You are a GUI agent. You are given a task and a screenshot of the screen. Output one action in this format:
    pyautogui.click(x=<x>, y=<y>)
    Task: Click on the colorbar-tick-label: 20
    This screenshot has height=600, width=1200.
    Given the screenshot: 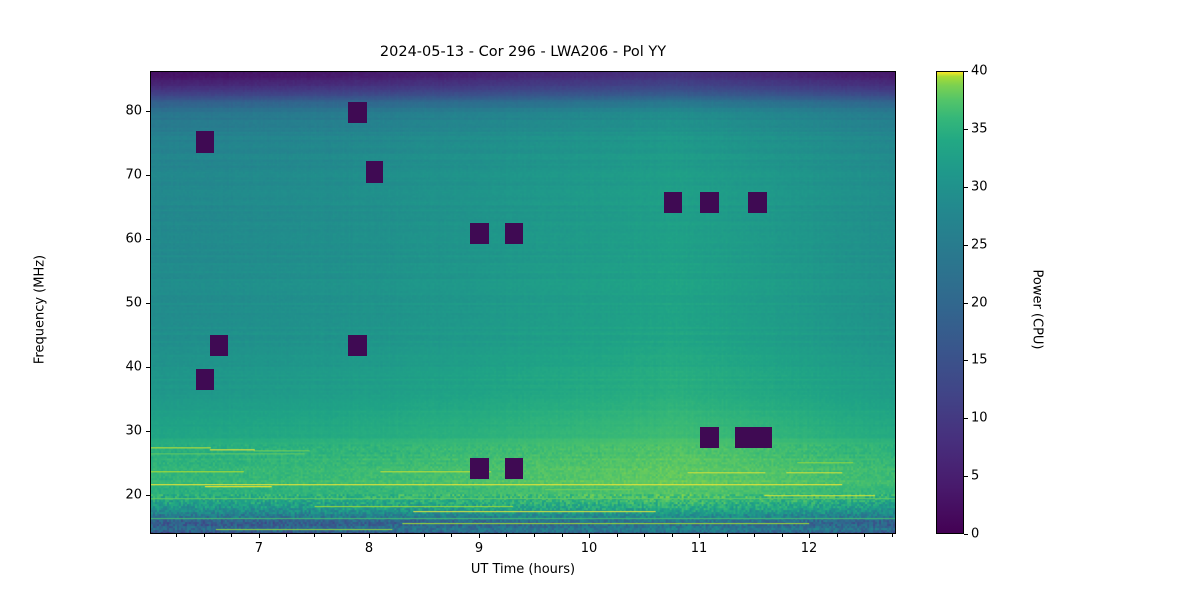 What is the action you would take?
    pyautogui.click(x=979, y=302)
    